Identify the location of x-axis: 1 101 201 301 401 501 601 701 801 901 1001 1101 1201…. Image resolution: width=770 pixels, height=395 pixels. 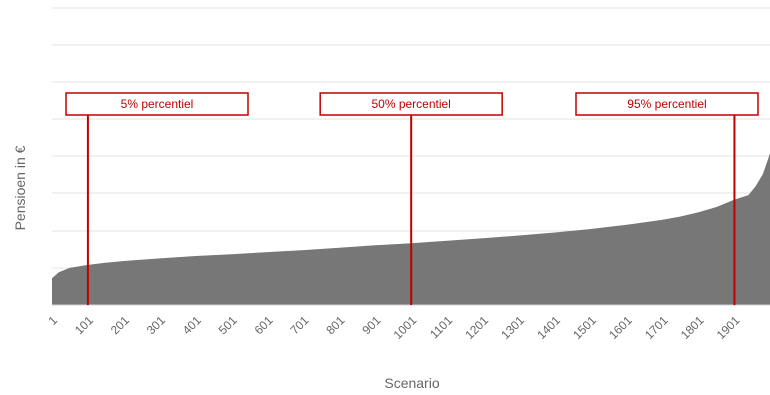
(407, 323).